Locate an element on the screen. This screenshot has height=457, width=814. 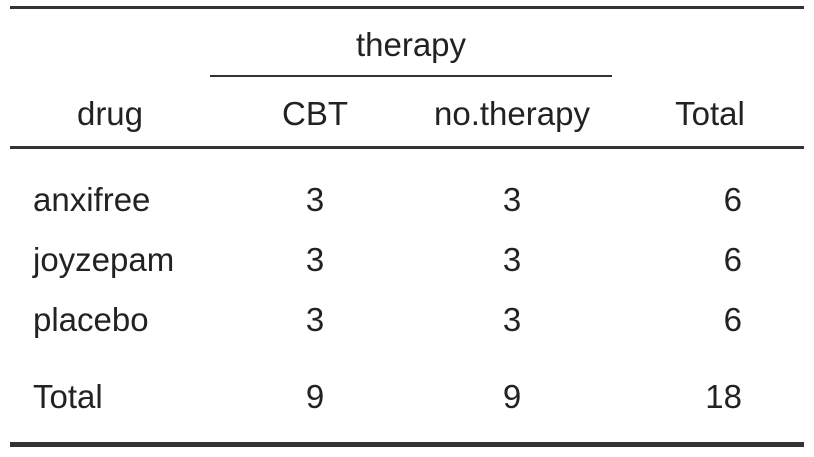
row-label: anxifree is located at coordinates (92, 199).